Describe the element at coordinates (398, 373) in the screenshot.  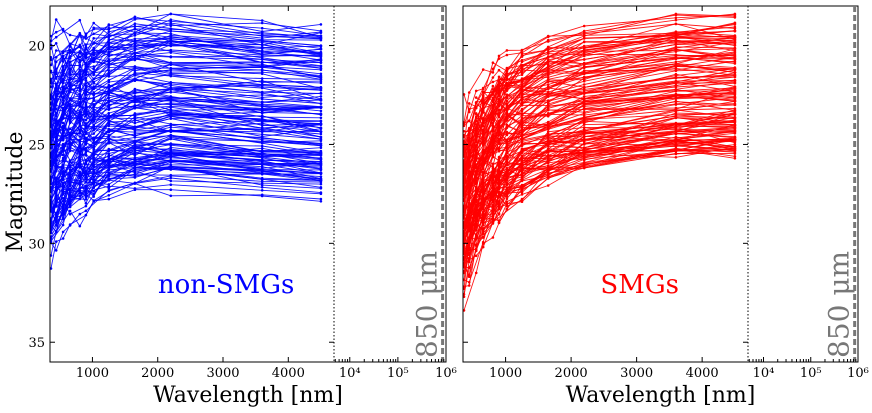
I see `log-x-tick-label: 10⁵` at that location.